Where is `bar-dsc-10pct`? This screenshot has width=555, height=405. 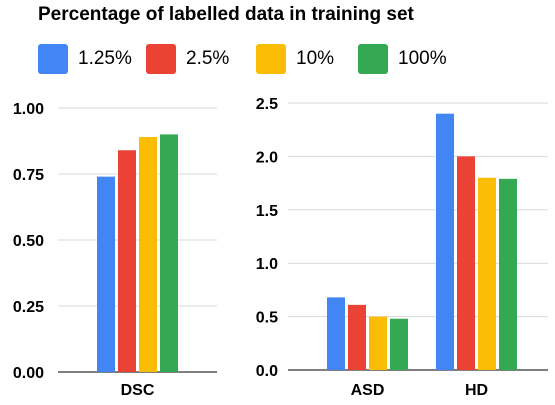
bar-dsc-10pct is located at coordinates (148, 254).